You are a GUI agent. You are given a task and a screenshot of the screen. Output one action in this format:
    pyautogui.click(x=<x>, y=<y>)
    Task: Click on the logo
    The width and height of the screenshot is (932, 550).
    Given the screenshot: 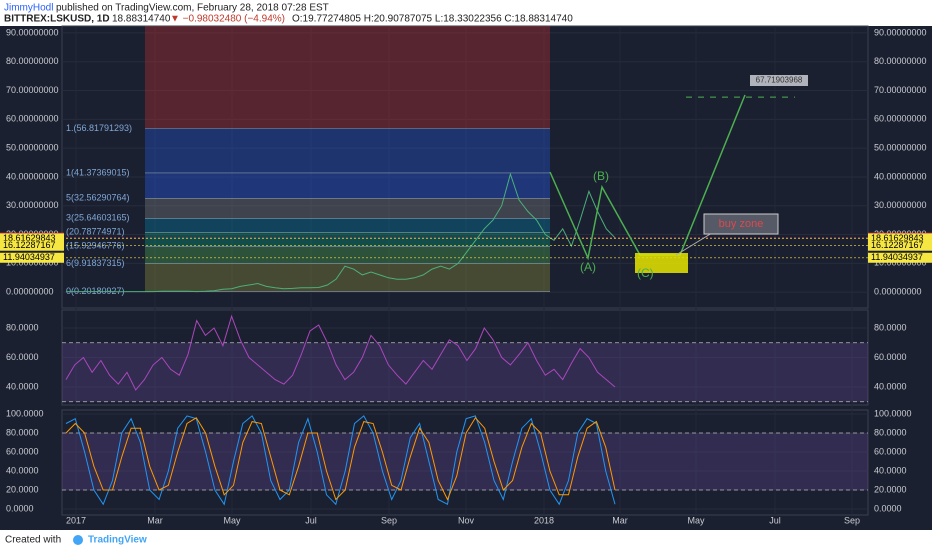 What is the action you would take?
    pyautogui.click(x=78, y=540)
    